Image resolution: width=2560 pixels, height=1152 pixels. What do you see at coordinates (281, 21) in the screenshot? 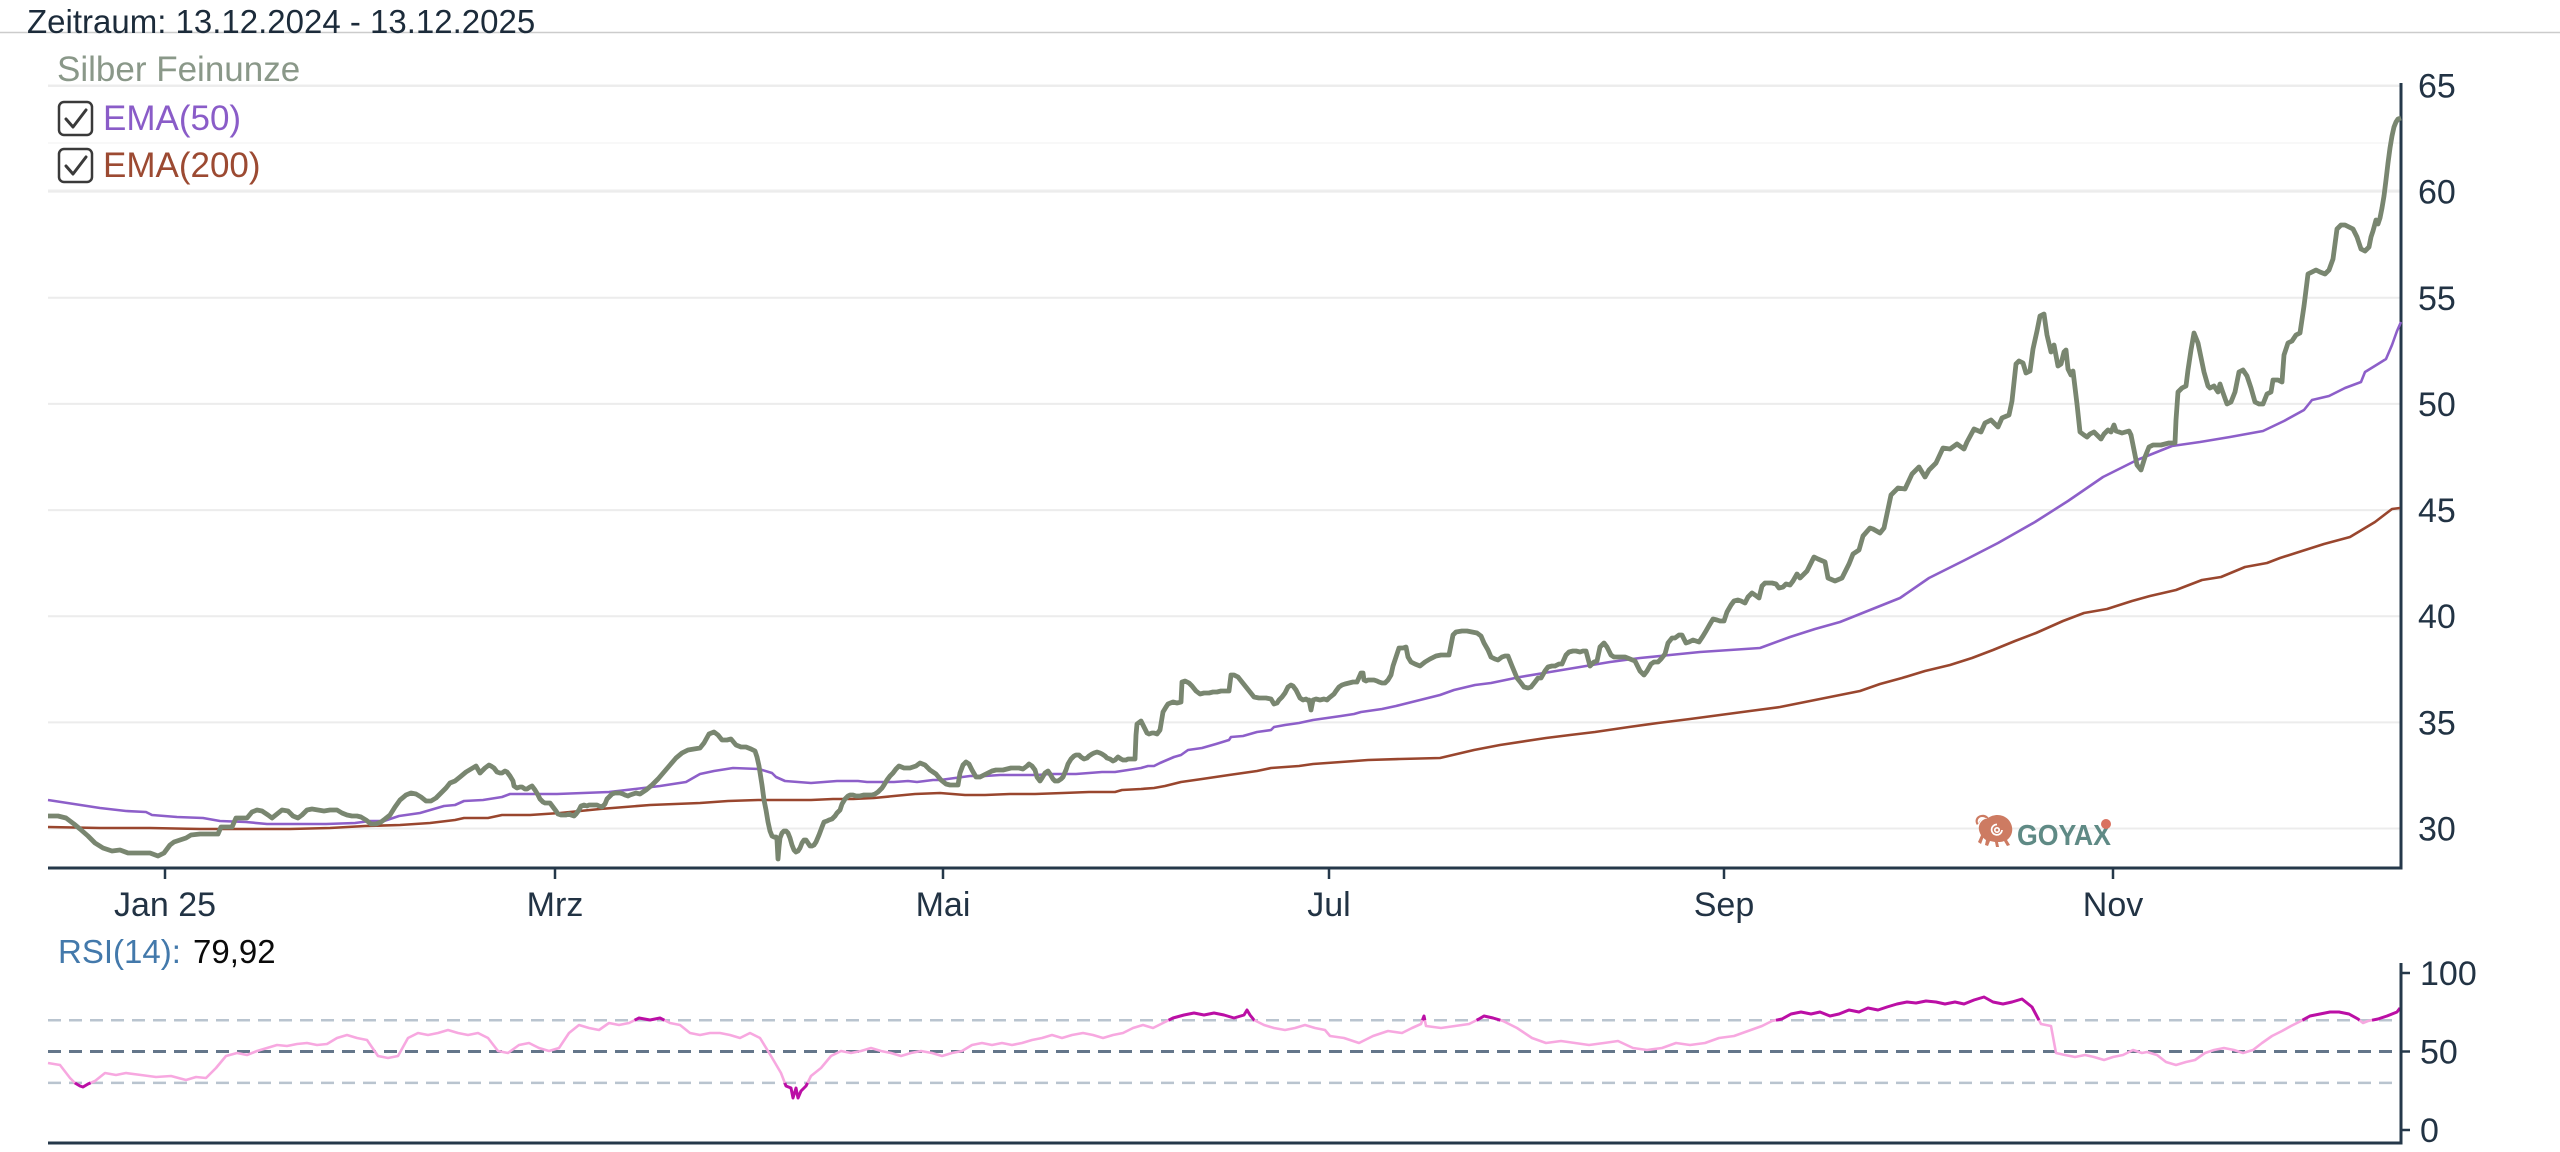
I see `svg-text:Zeitraum: 13.12.2024 - 13.12.2: Zeitraum: 13.12.2024 - 13.12.2025` at bounding box center [281, 21].